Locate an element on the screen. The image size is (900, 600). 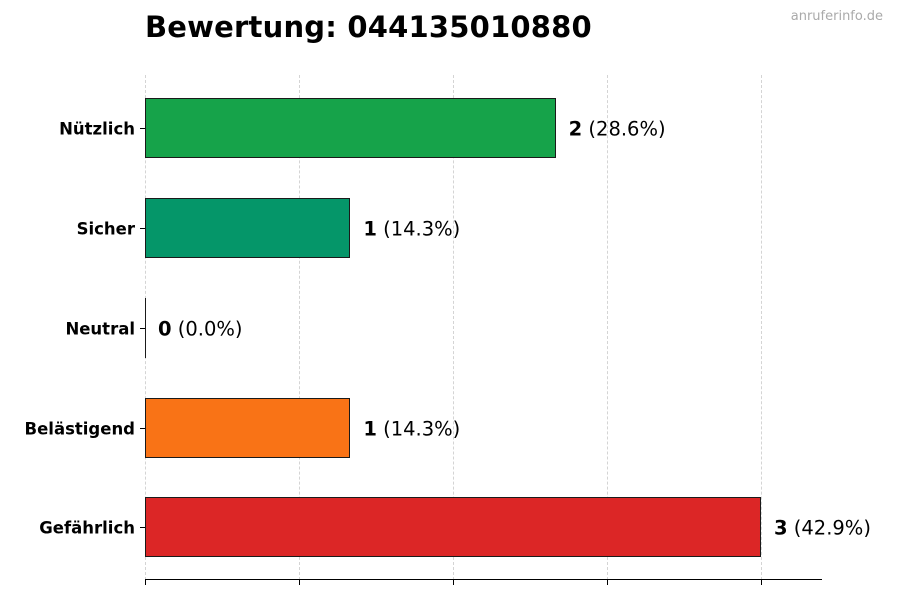
category-label: Neutral is located at coordinates (100, 329).